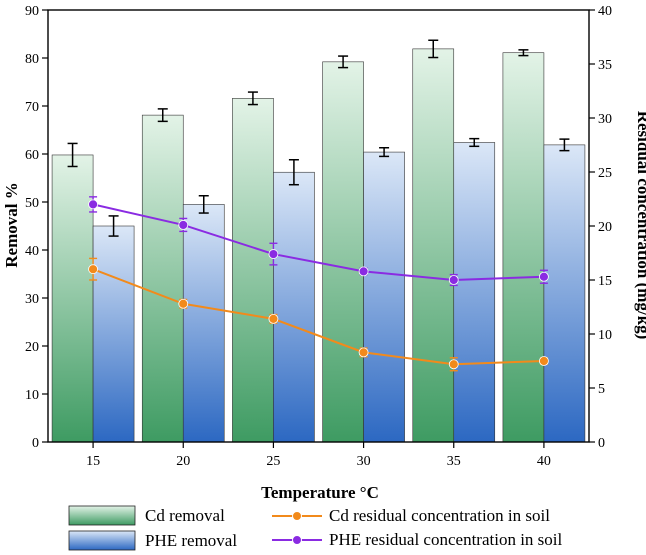 The image size is (646, 555). I want to click on y-tick-label-50: 50, so click(32, 203).